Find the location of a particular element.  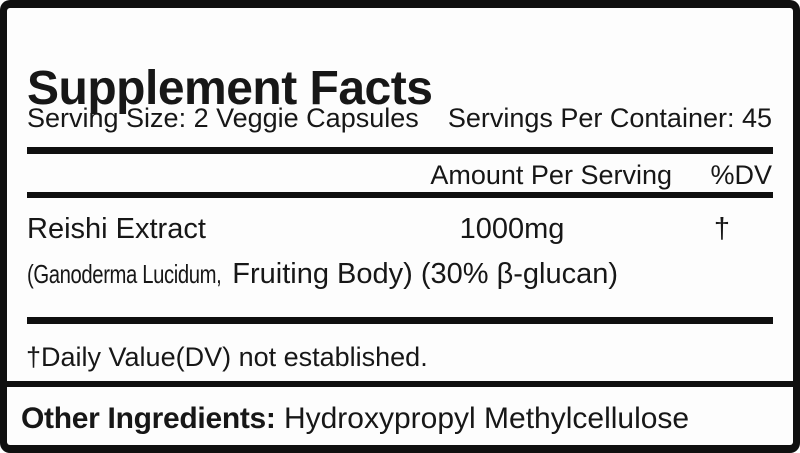

ingredient-row: Reishi Extract 1000mg † is located at coordinates (399, 229).